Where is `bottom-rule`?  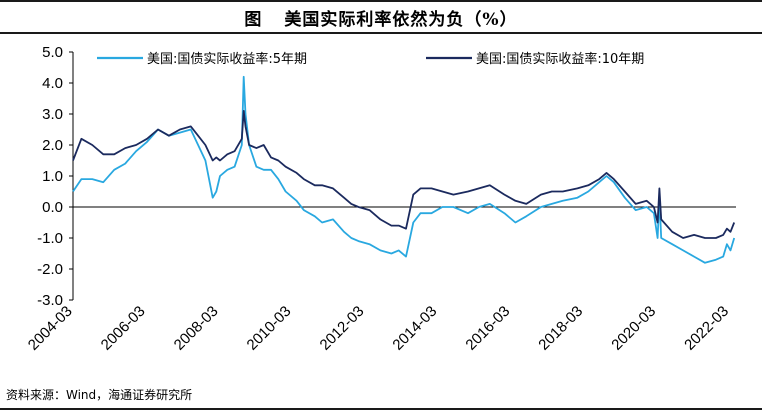
bottom-rule is located at coordinates (381, 409).